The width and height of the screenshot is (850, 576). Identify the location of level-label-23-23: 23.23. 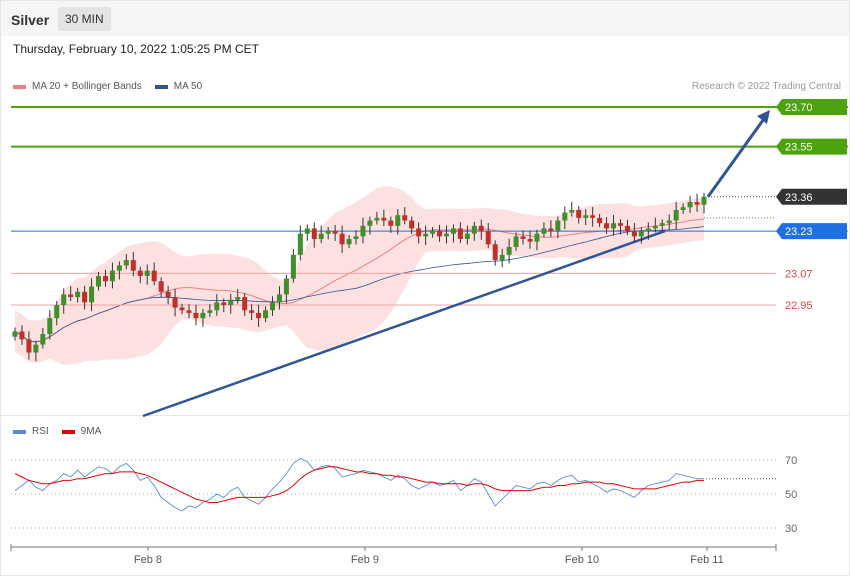
(799, 232).